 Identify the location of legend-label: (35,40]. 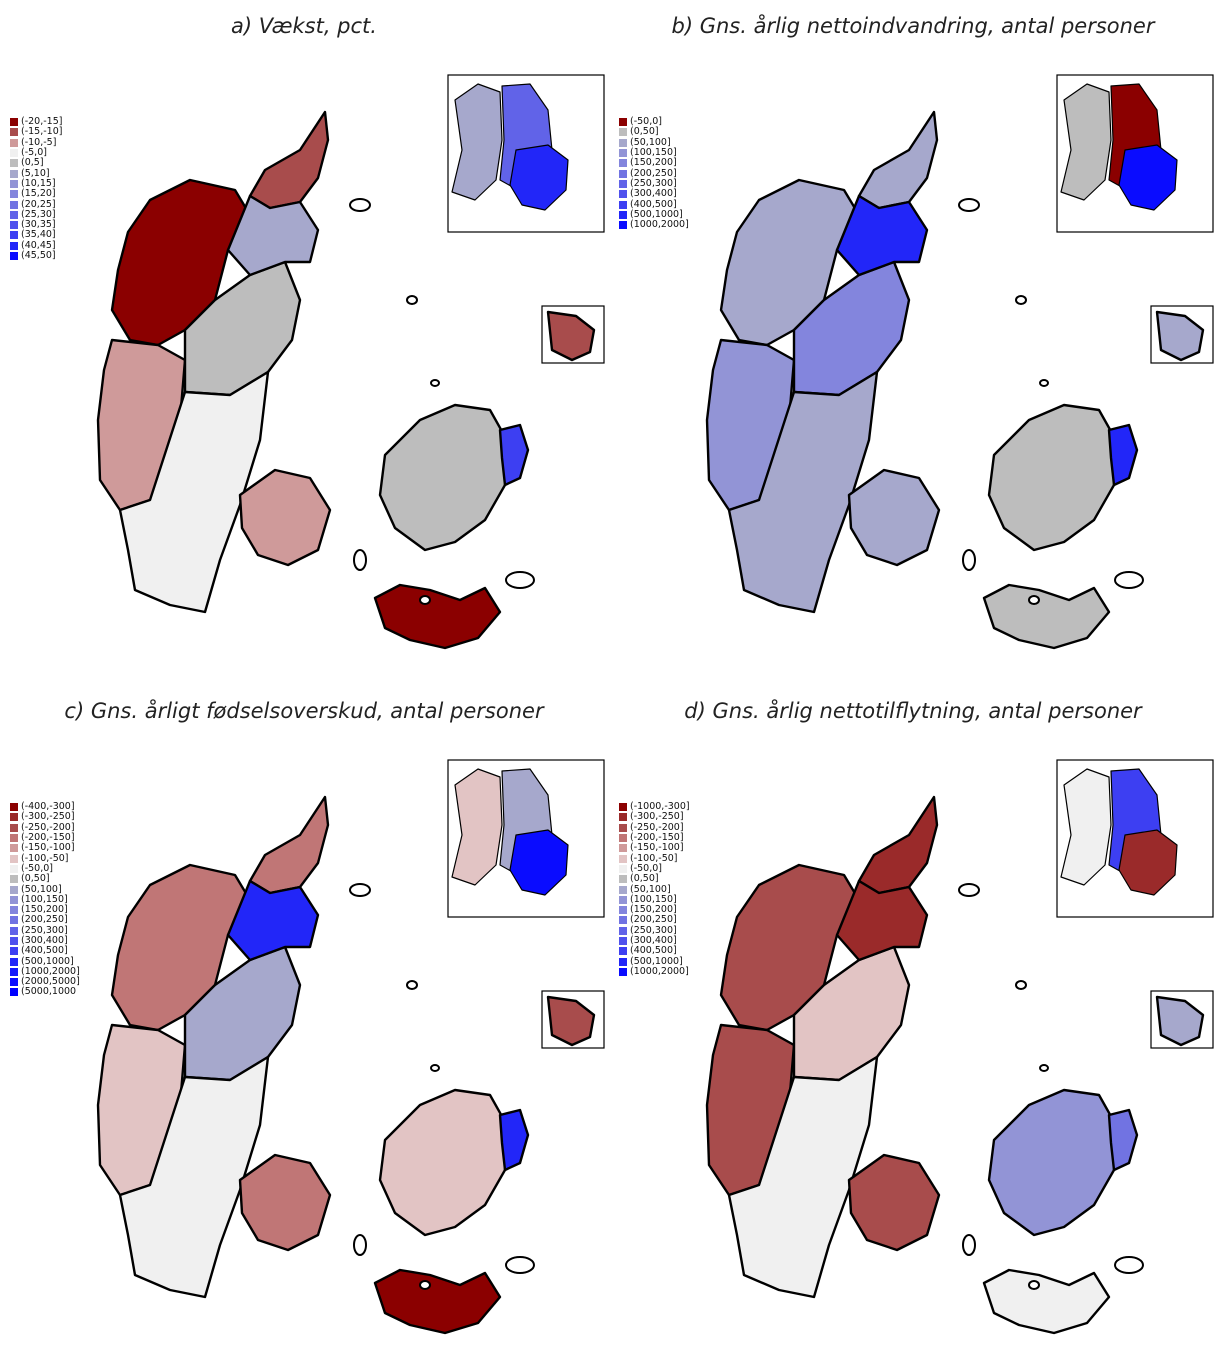
(38, 235).